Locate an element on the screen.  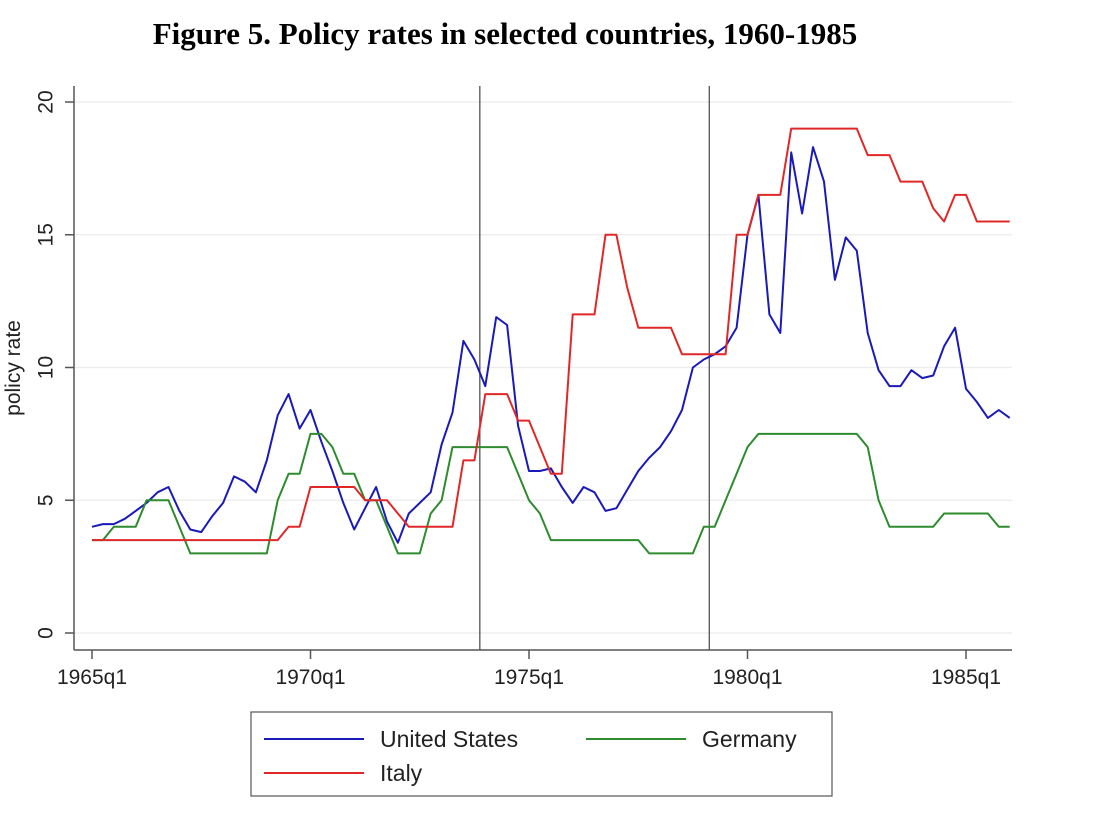
legend-label-germany: Germany is located at coordinates (749, 739).